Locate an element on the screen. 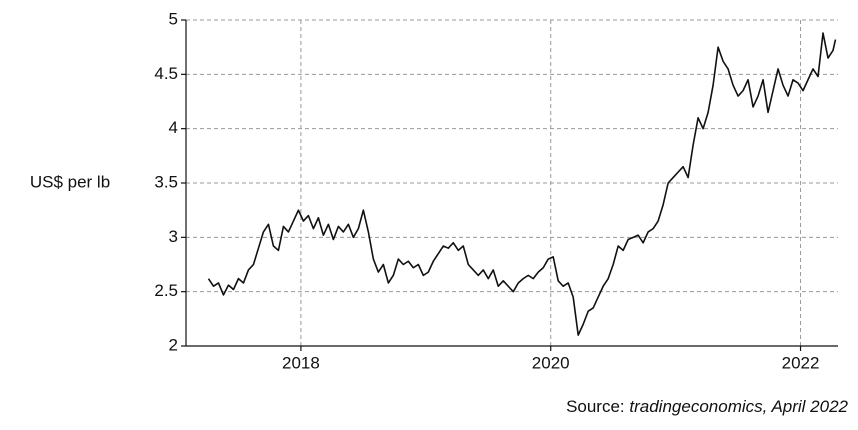  y-tick-label: 3.5 is located at coordinates (166, 181).